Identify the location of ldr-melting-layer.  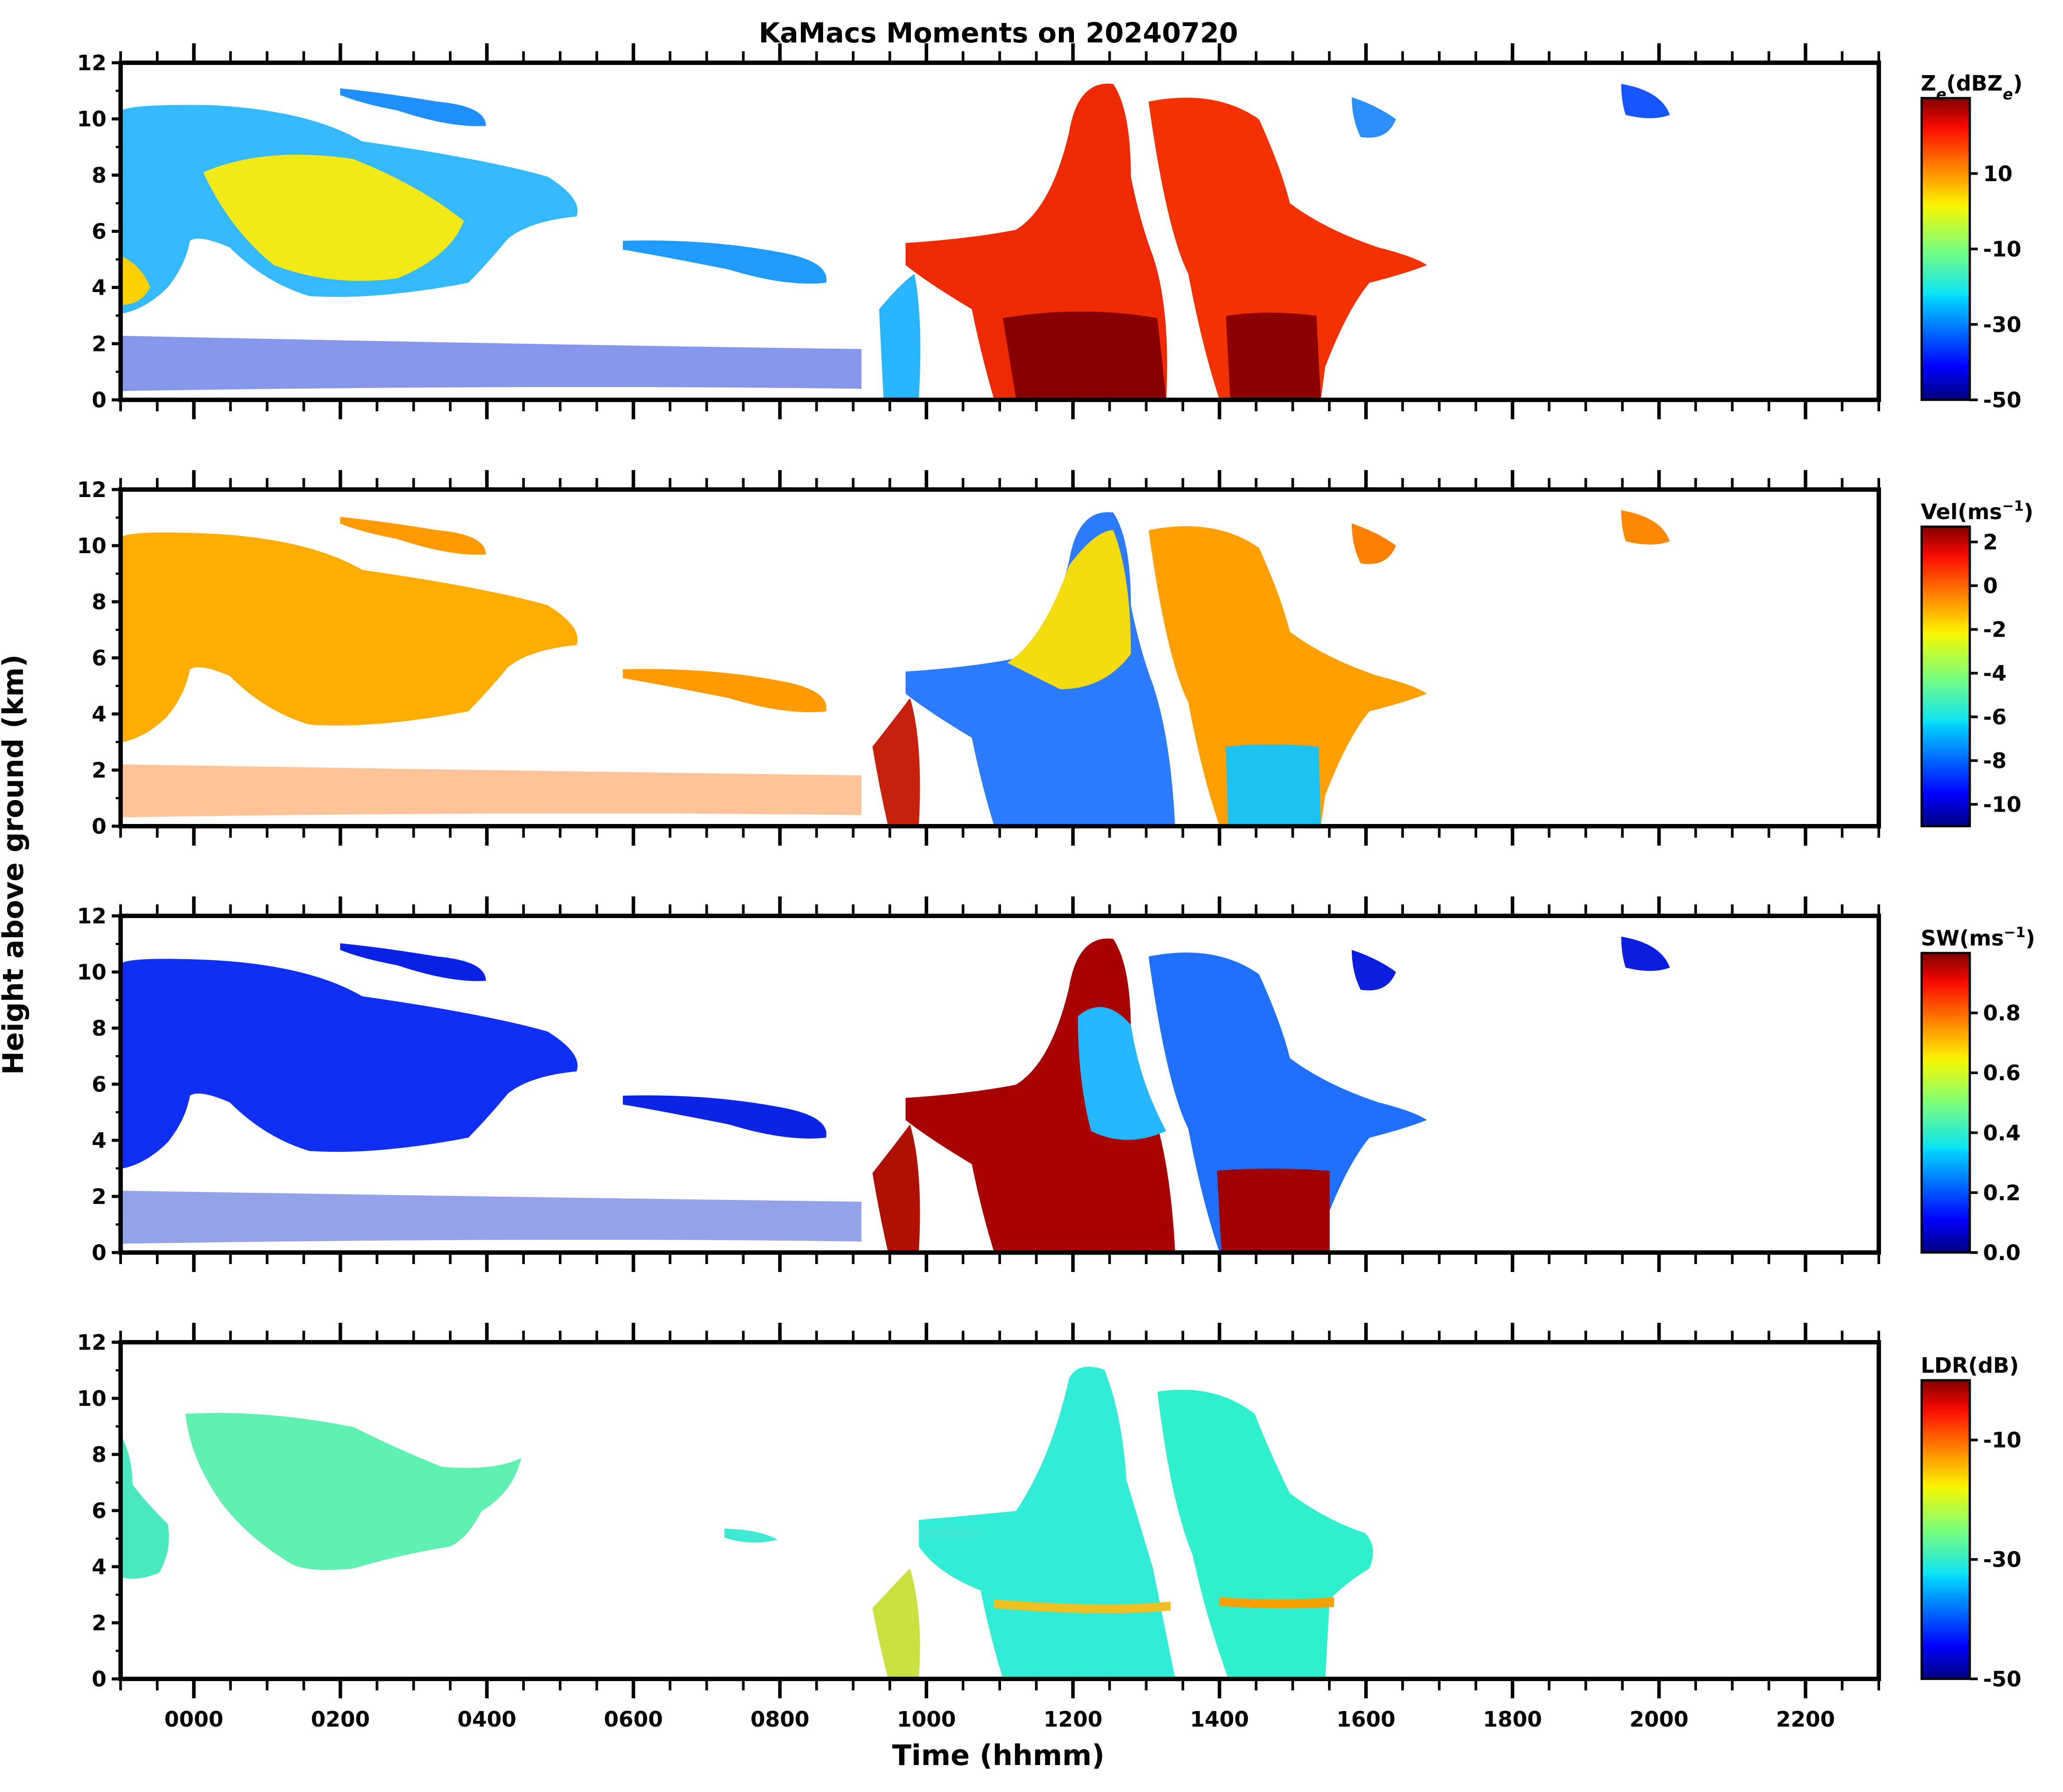
(1082, 1606).